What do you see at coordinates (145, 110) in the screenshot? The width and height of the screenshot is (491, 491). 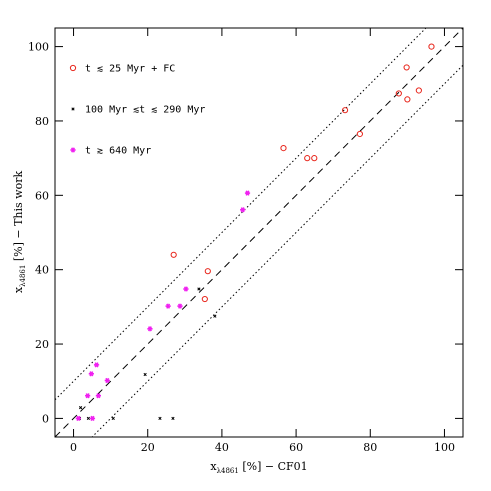 I see `legend-label: 100 Myr ≲t ≲ 290 Myr` at bounding box center [145, 110].